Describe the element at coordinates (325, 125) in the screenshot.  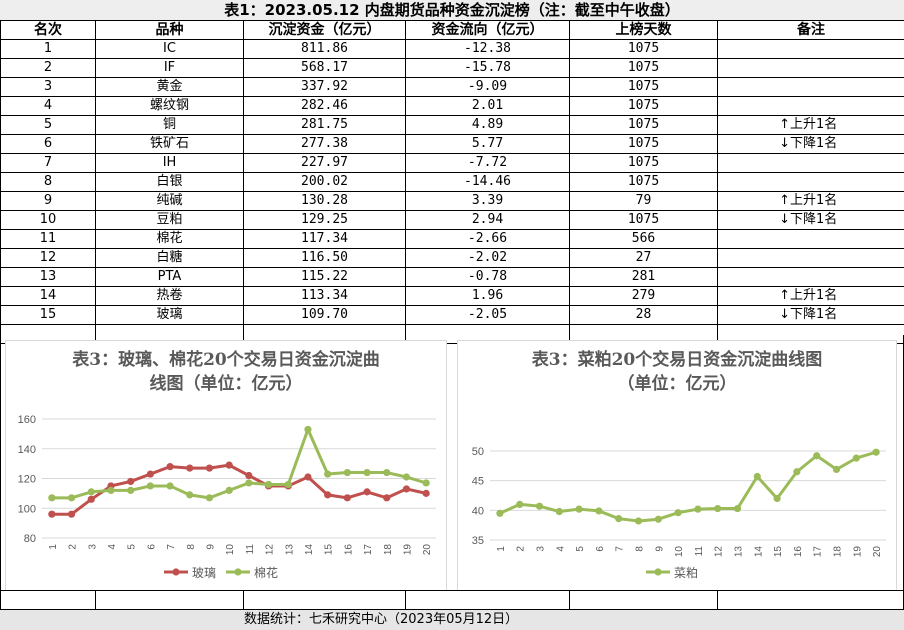
I see `cell-fund: 281.75` at that location.